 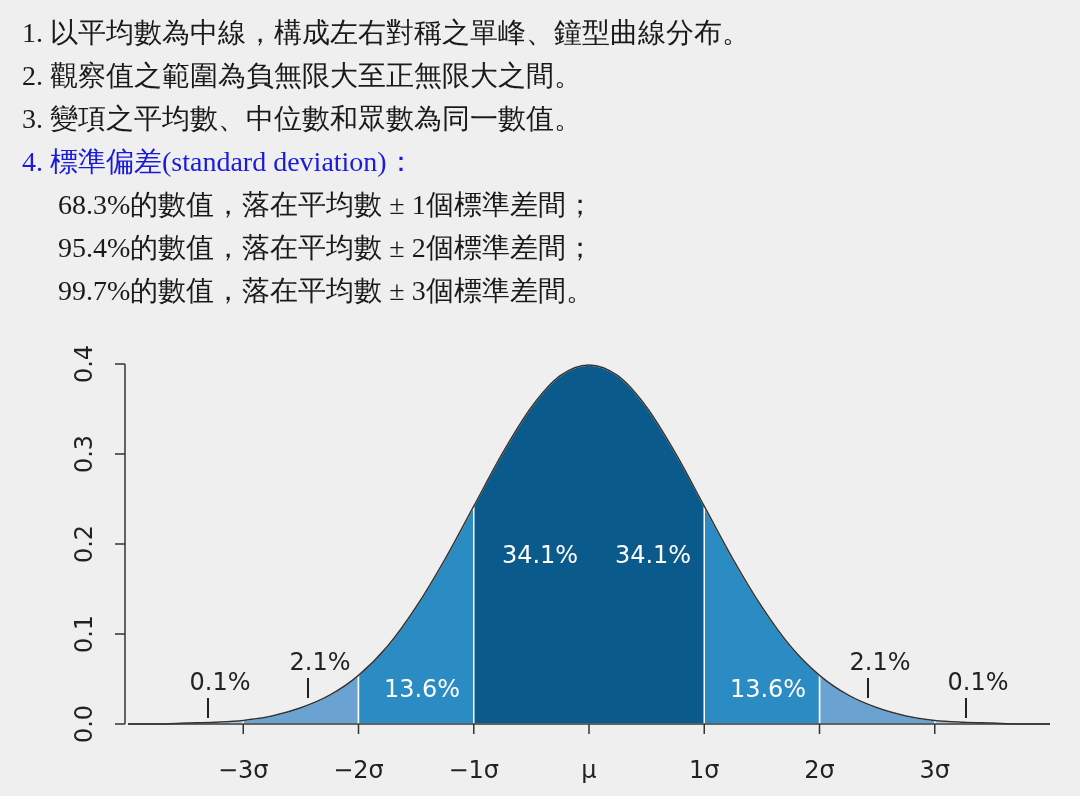 I want to click on x-tick-label: −2σ, so click(x=358, y=770).